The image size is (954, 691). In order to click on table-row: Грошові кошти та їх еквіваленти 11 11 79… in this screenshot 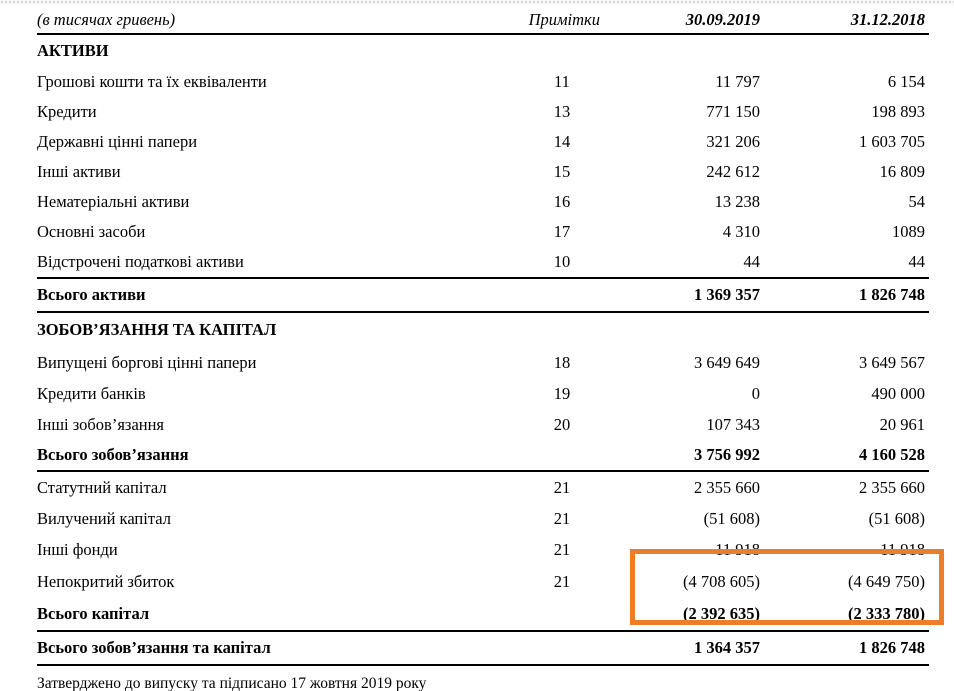, I will do `click(481, 81)`.